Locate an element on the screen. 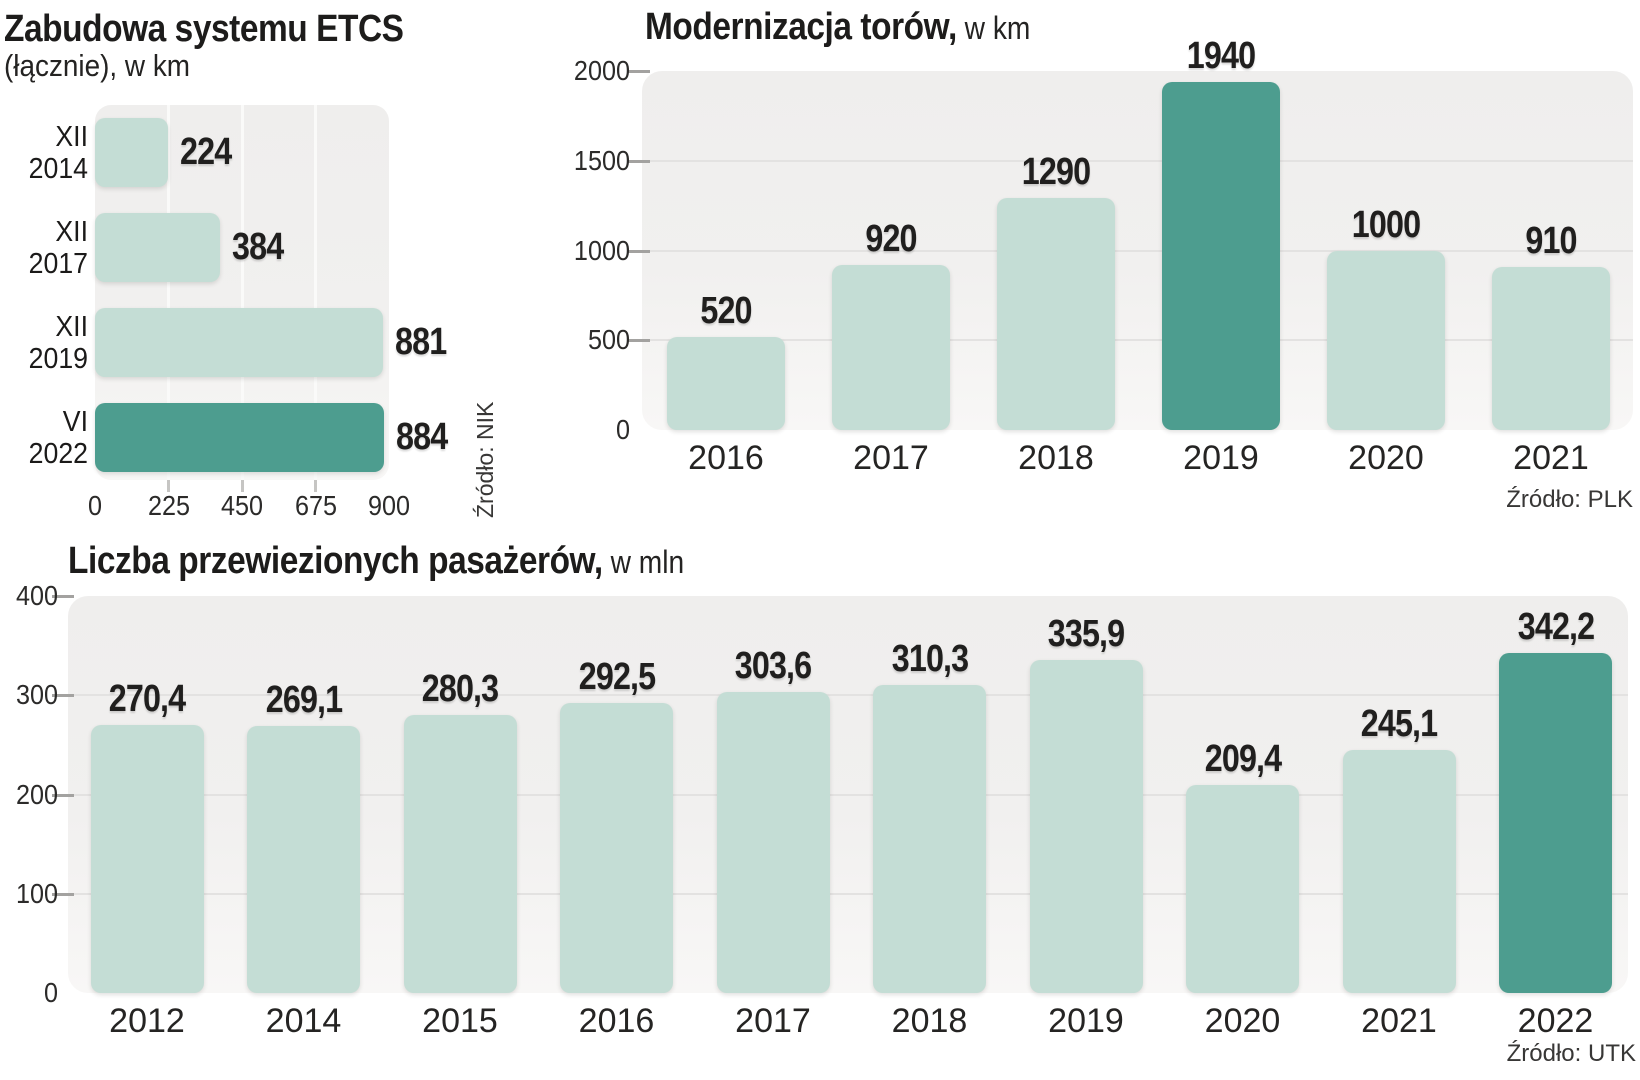 Image resolution: width=1640 pixels, height=1080 pixels. axis-tick-label: 200 is located at coordinates (36, 794).